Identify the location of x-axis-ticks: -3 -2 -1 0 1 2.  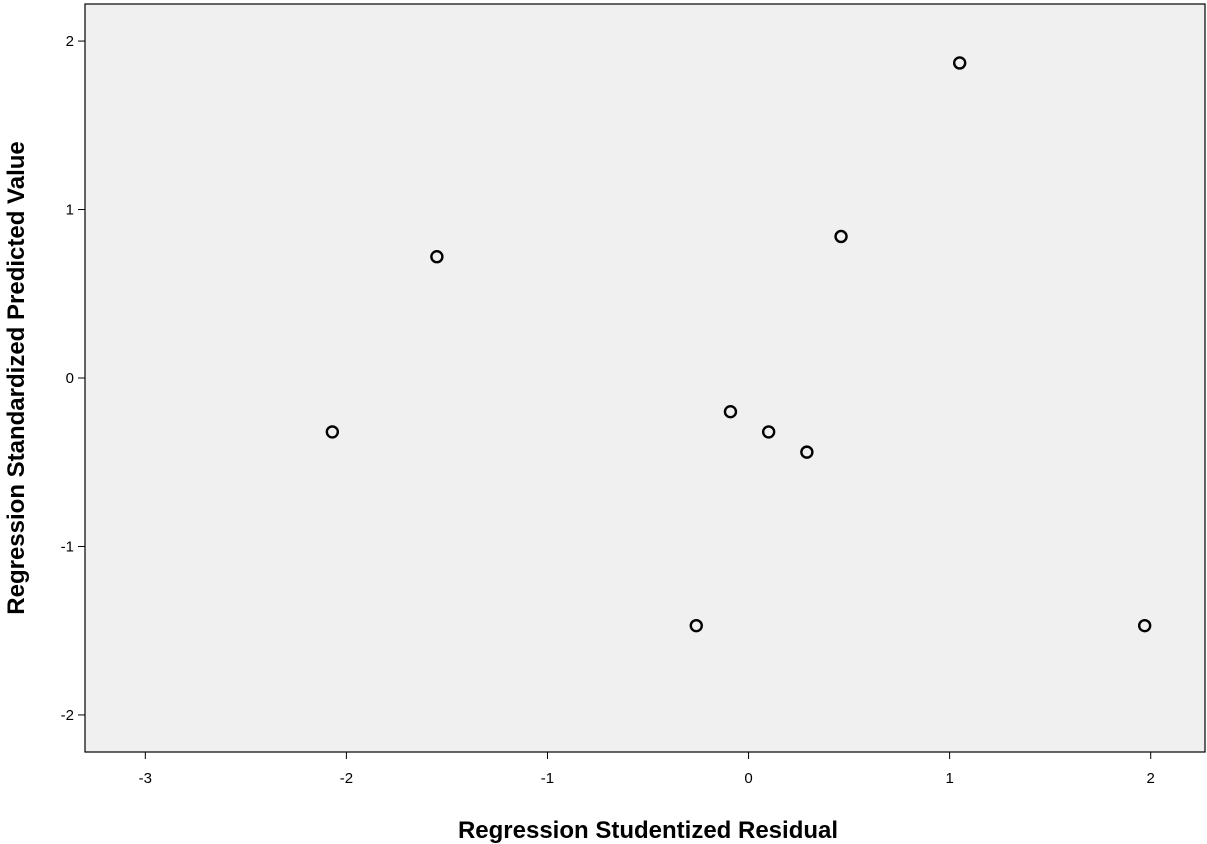
(647, 769).